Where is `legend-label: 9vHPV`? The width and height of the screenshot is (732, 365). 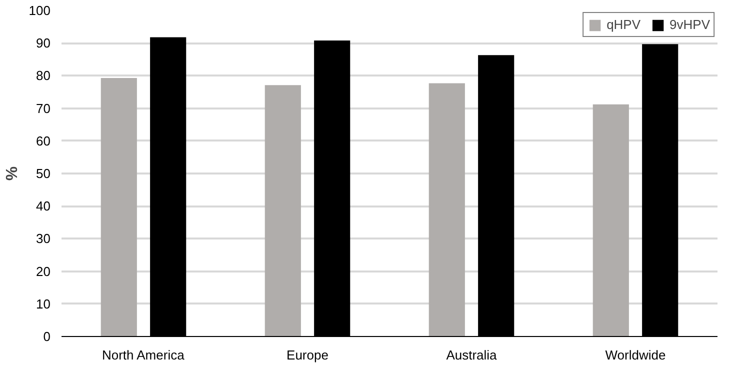 legend-label: 9vHPV is located at coordinates (690, 24).